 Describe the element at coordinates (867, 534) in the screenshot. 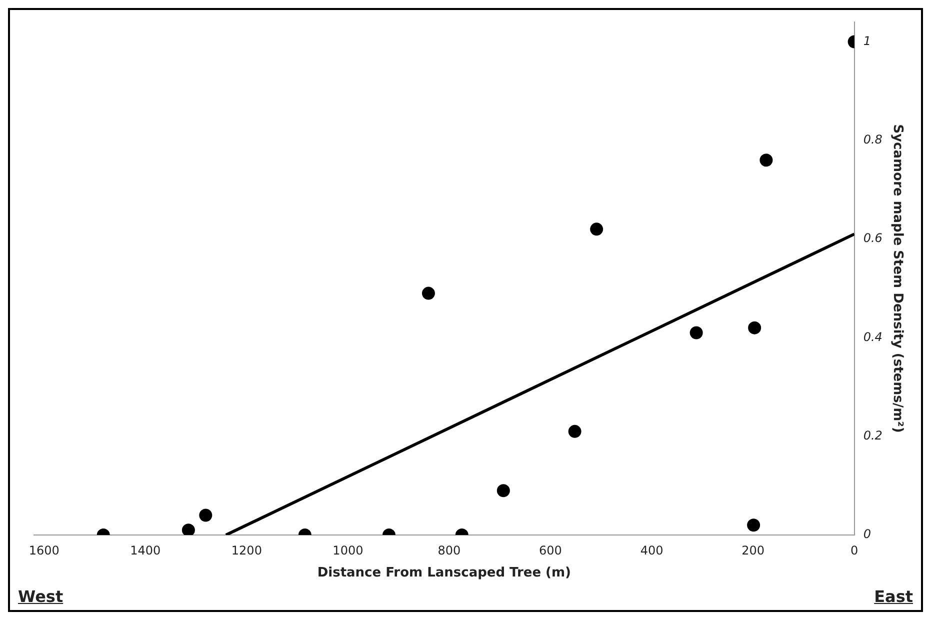

I see `y-tick-label: 0` at that location.